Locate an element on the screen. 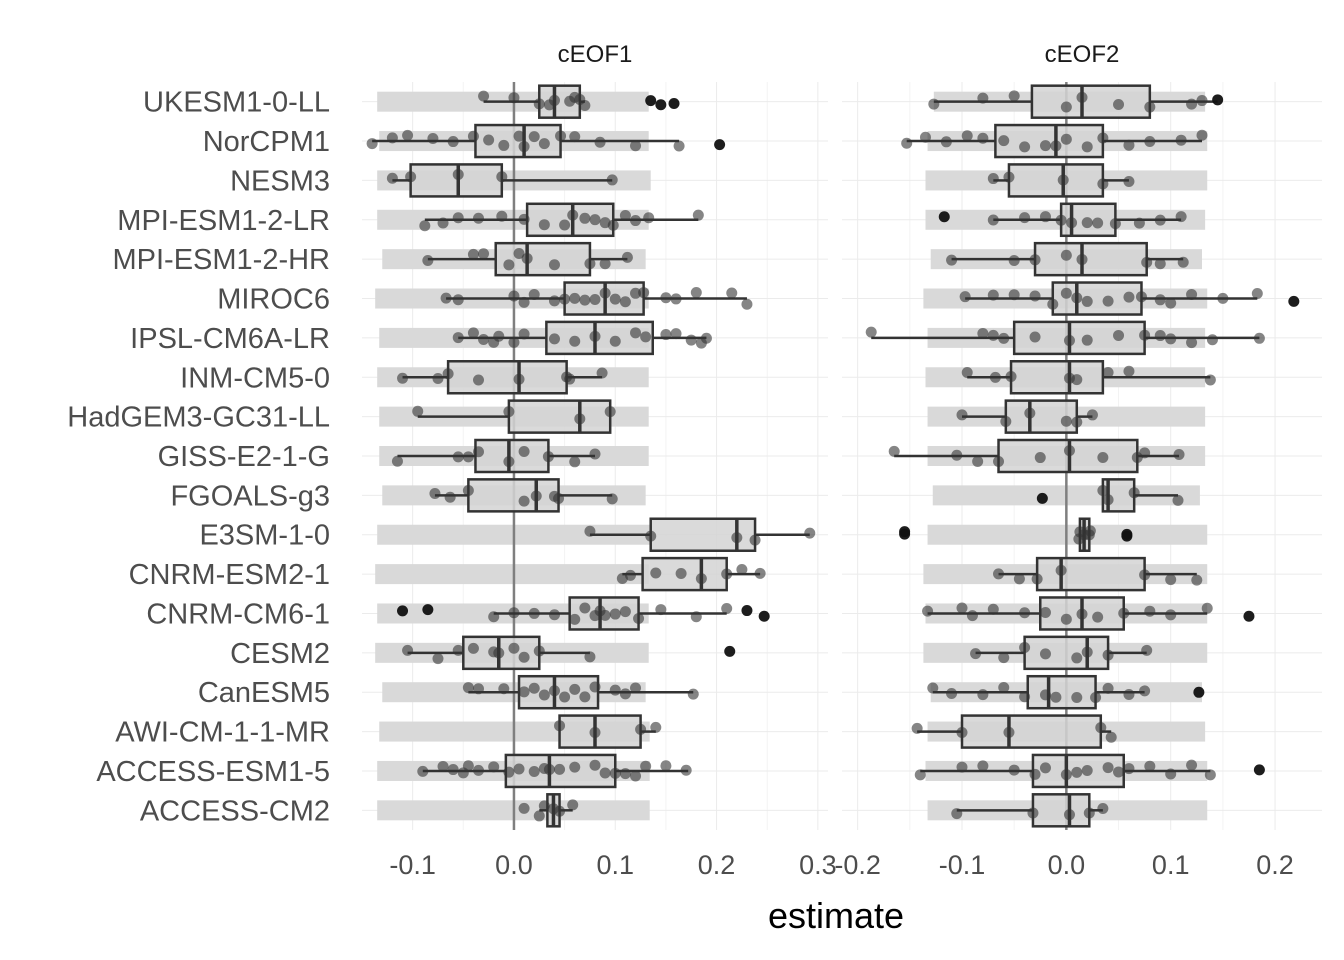 This screenshot has height=960, width=1344. boxplot-mpi-esm1-2-lr is located at coordinates (561, 220).